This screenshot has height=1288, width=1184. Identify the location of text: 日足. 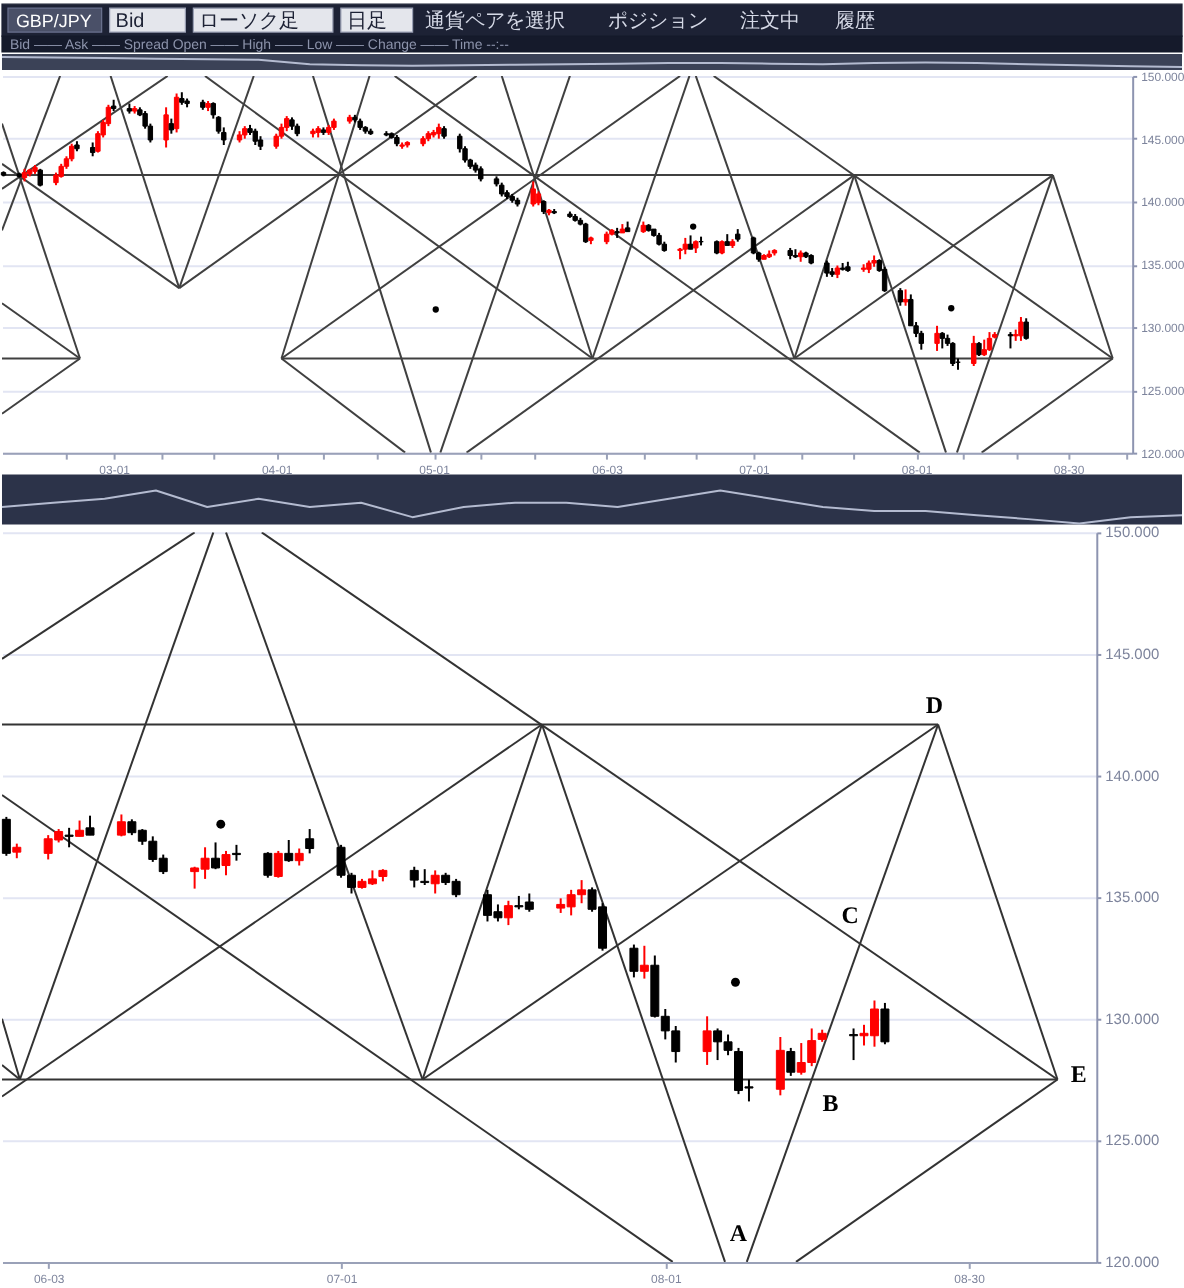
(366, 22).